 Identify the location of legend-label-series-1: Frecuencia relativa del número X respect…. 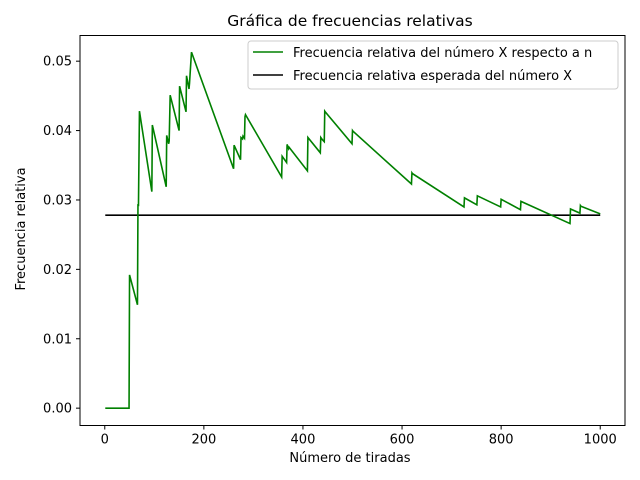
(442, 53).